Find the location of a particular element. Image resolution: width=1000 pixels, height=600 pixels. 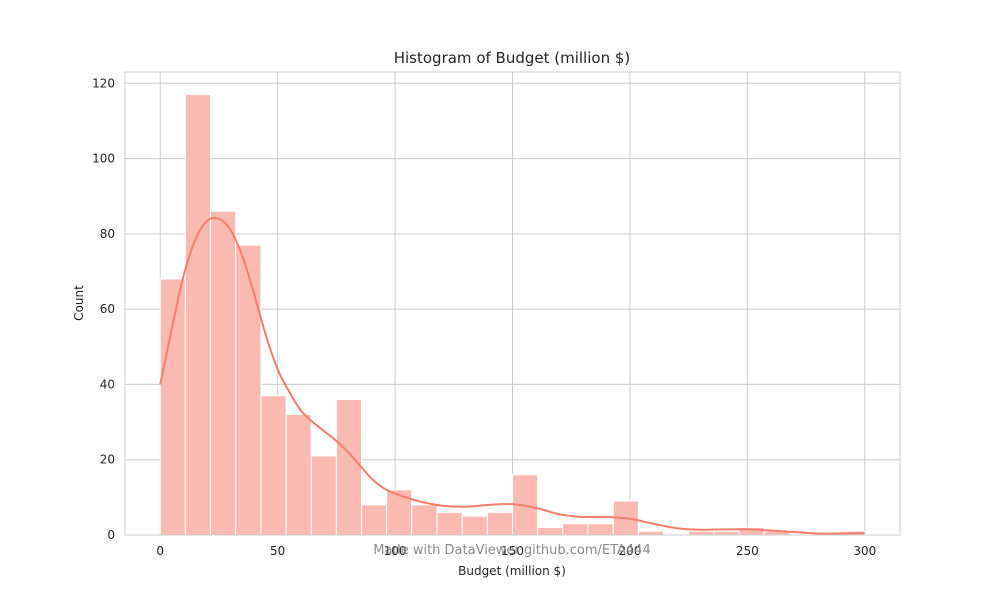

x-tick-label: 300 is located at coordinates (864, 551).